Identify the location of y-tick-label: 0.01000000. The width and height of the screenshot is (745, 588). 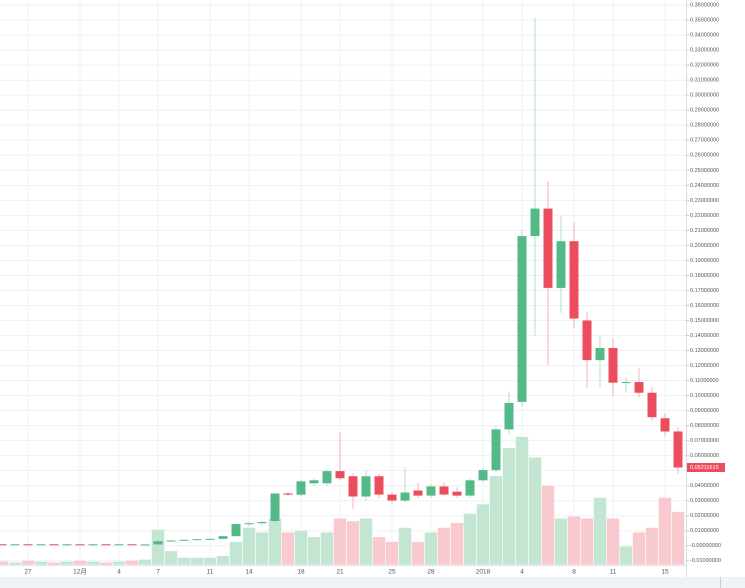
(704, 531).